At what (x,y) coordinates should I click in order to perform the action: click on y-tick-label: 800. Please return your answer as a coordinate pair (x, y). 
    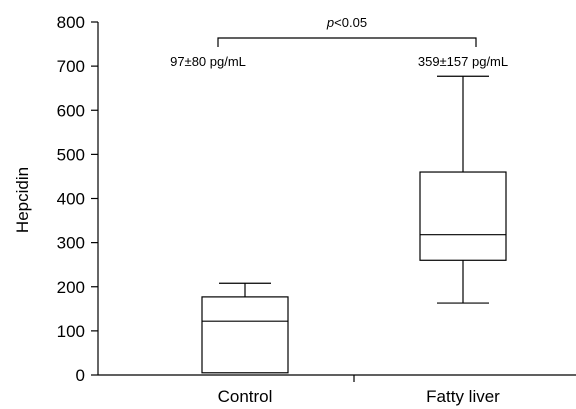
    Looking at the image, I should click on (71, 22).